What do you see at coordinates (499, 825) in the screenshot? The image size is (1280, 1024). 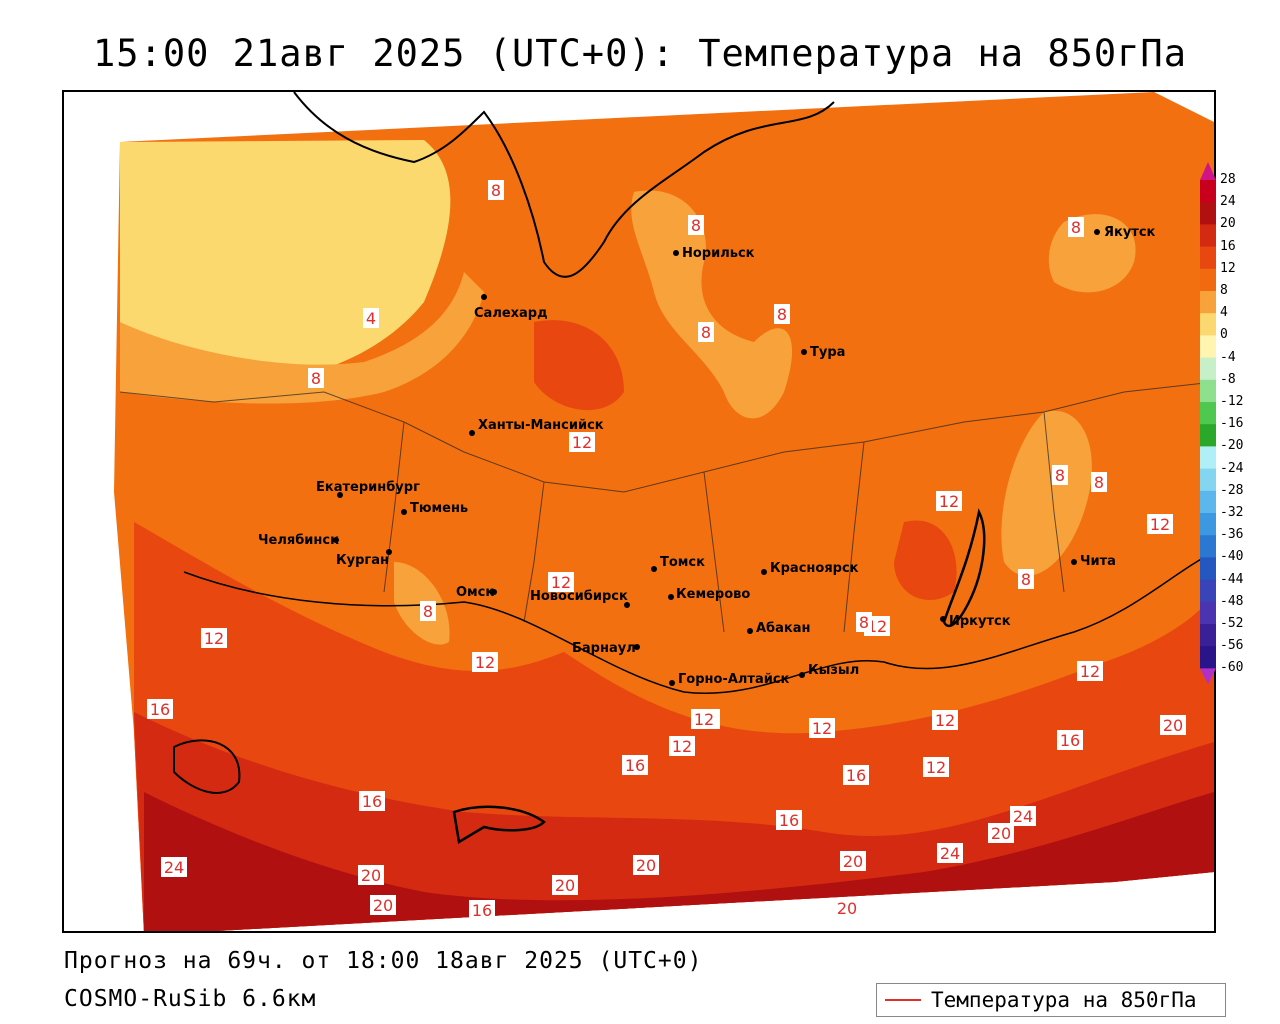 I see `lake-balkhash` at bounding box center [499, 825].